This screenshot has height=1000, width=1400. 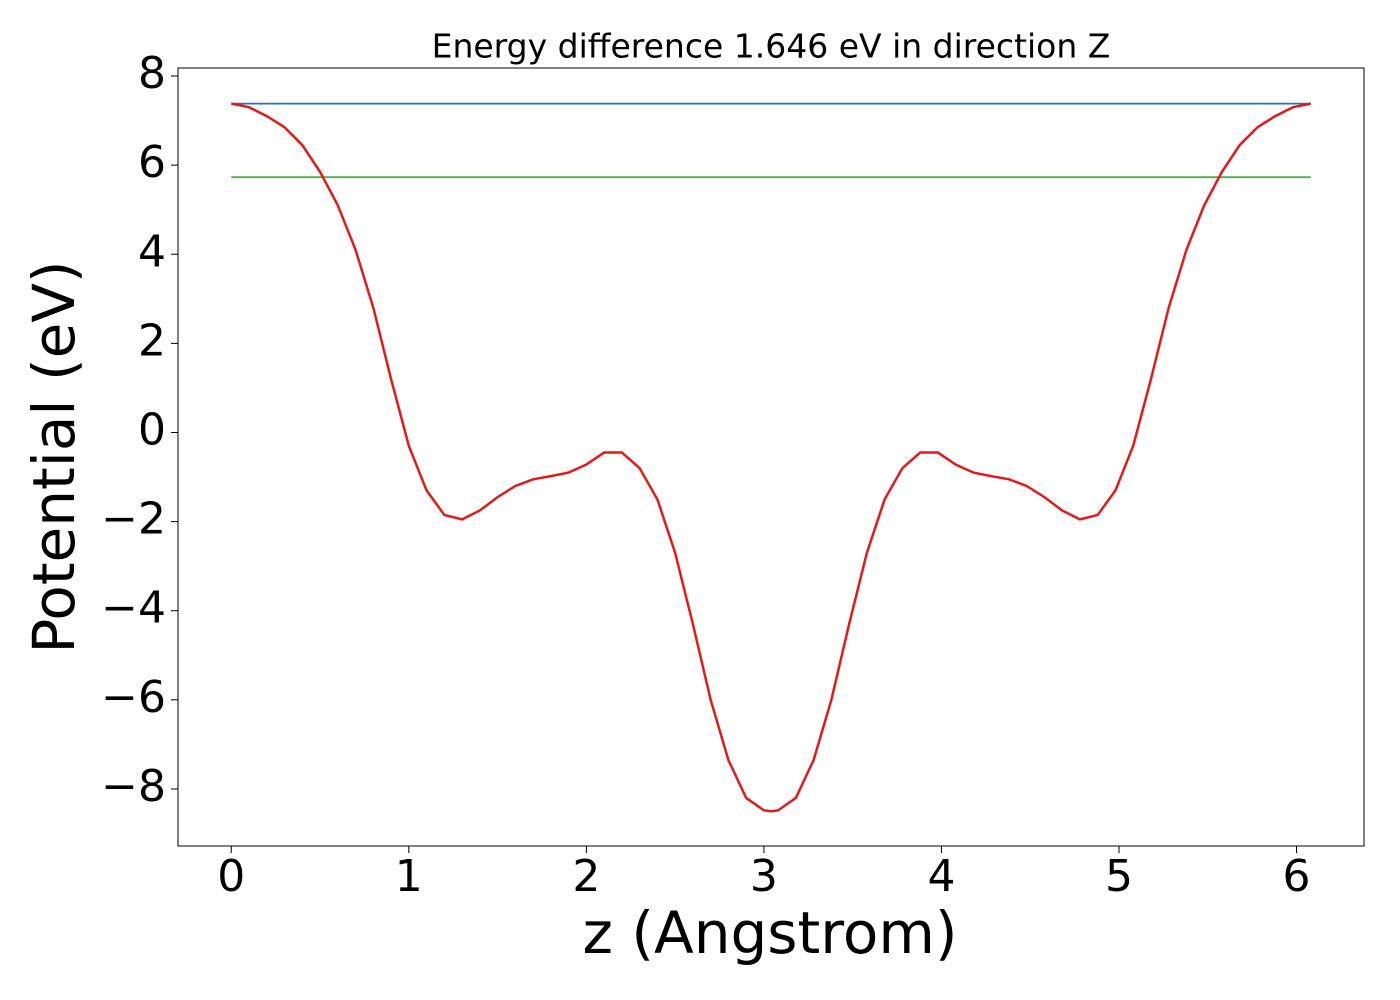 I want to click on y-tick-label: −8, so click(x=133, y=786).